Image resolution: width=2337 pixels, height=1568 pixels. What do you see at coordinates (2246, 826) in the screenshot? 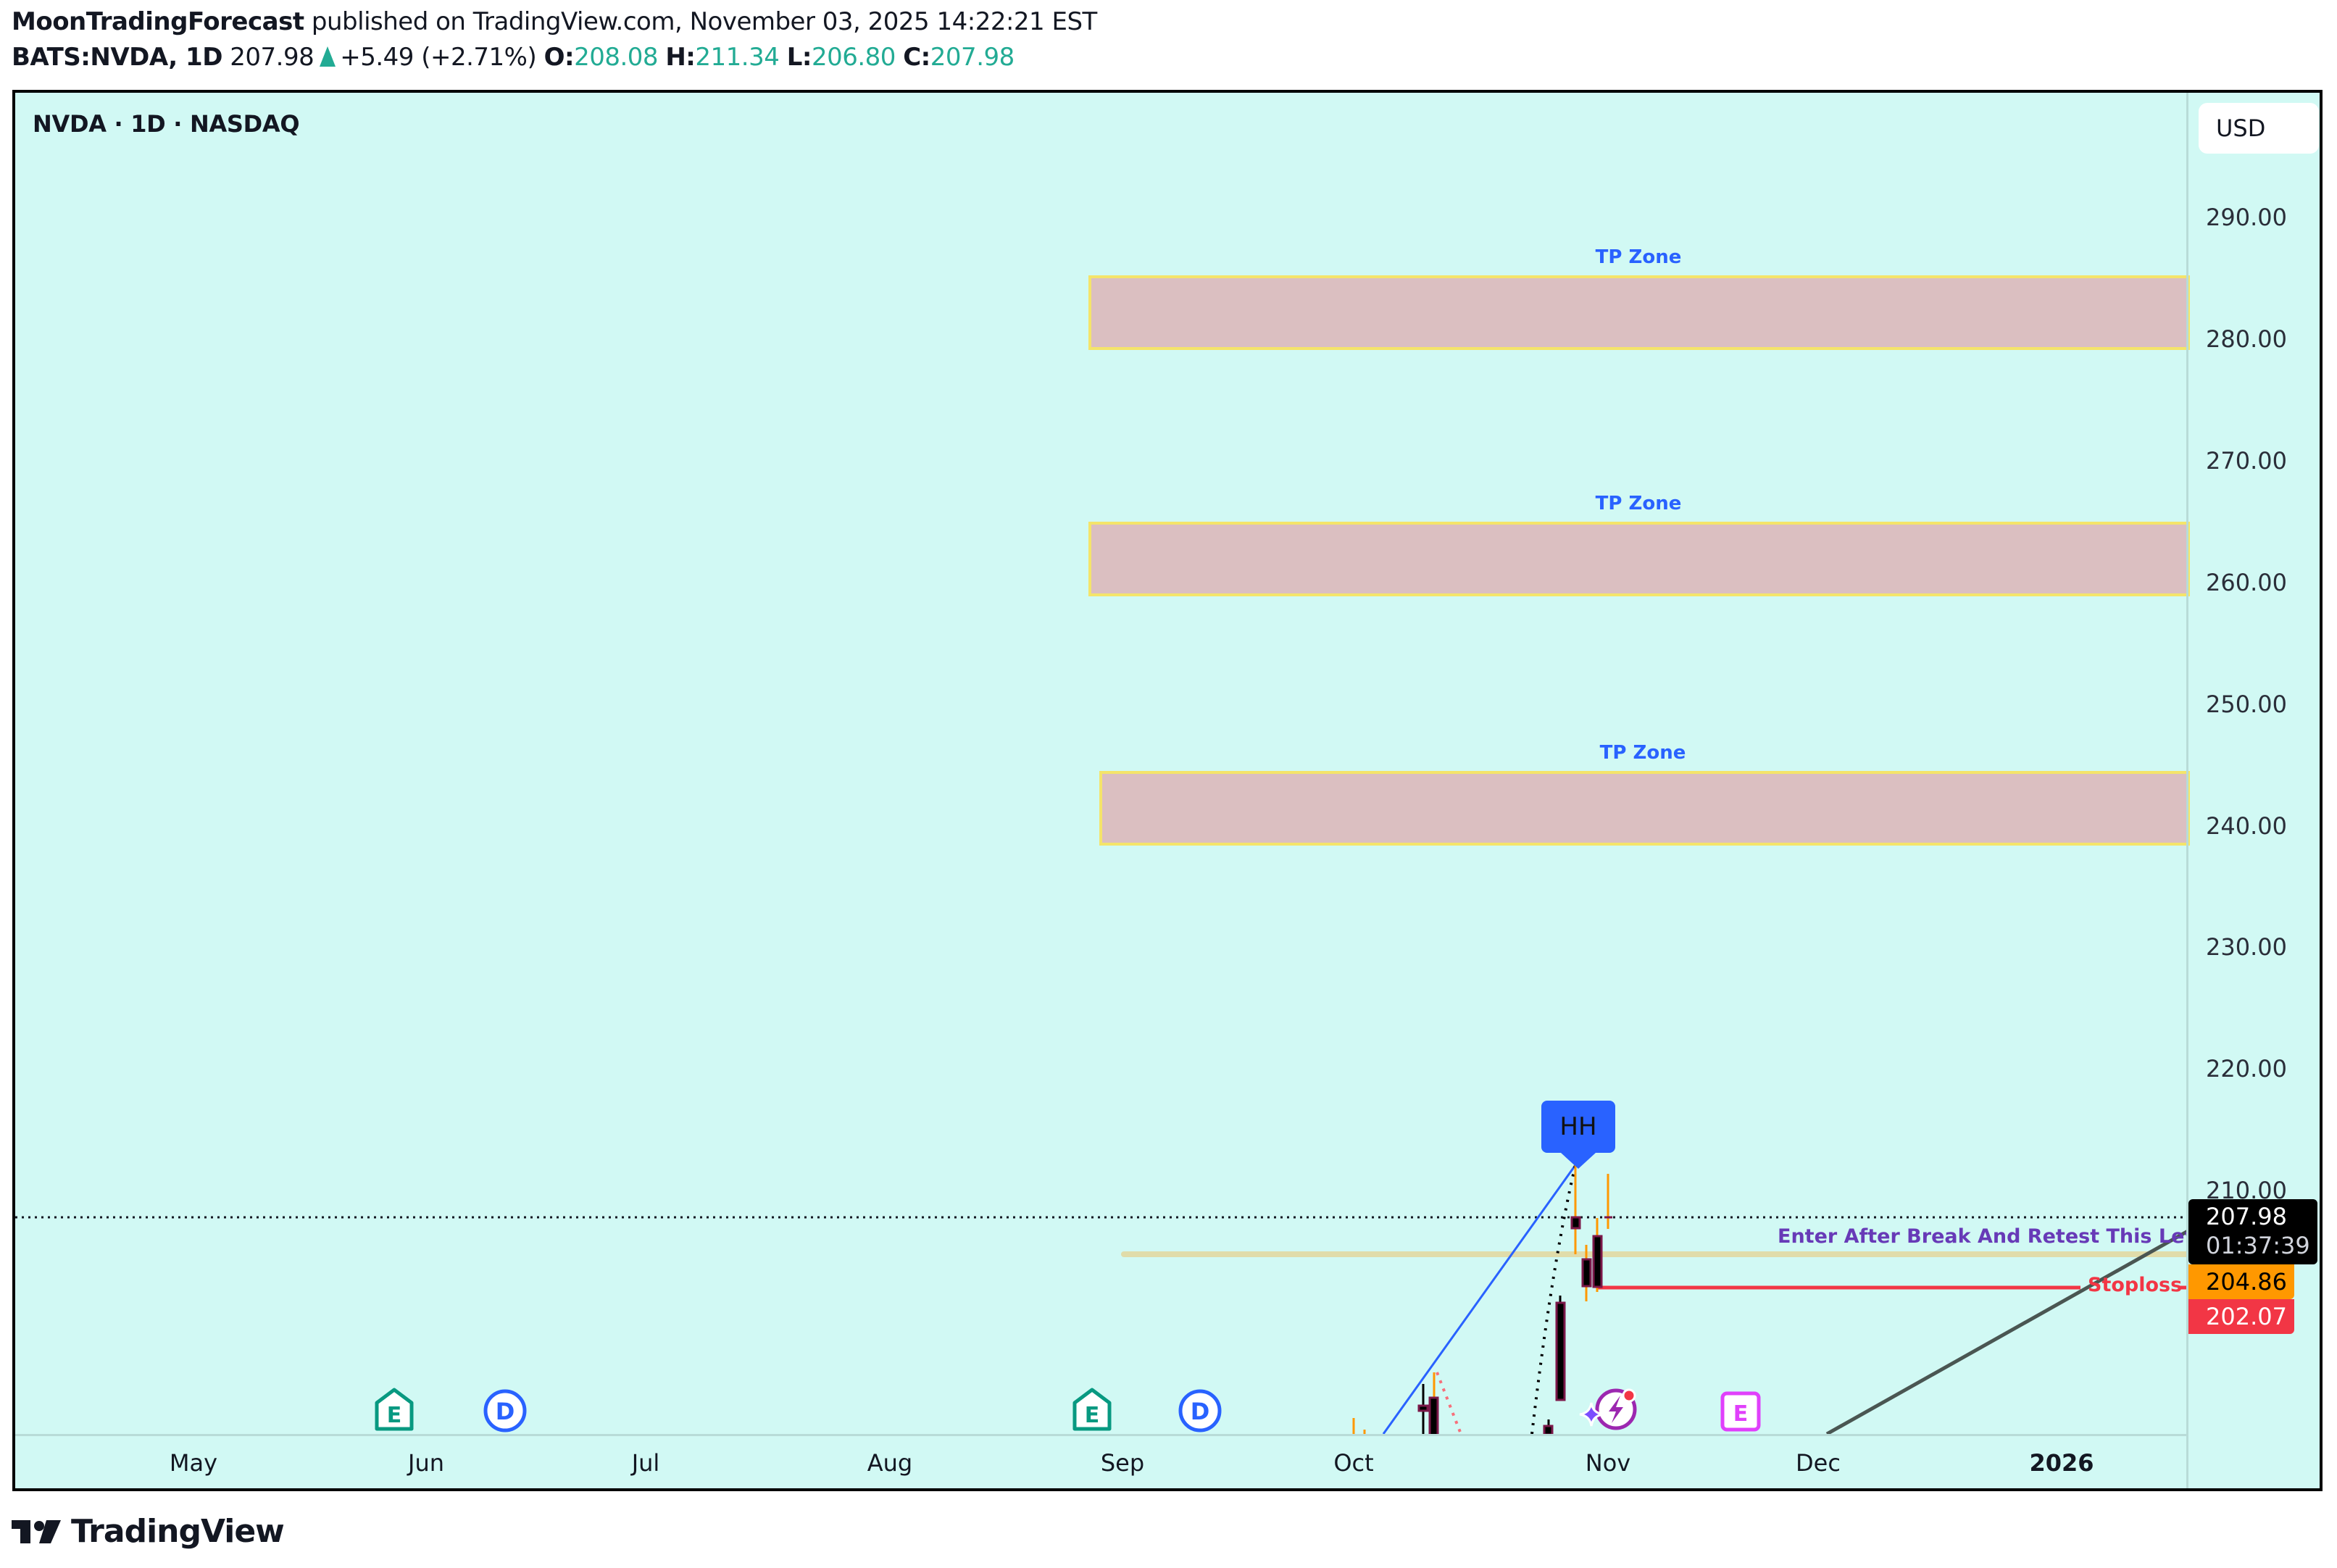
I see `price-tick: 240.00` at bounding box center [2246, 826].